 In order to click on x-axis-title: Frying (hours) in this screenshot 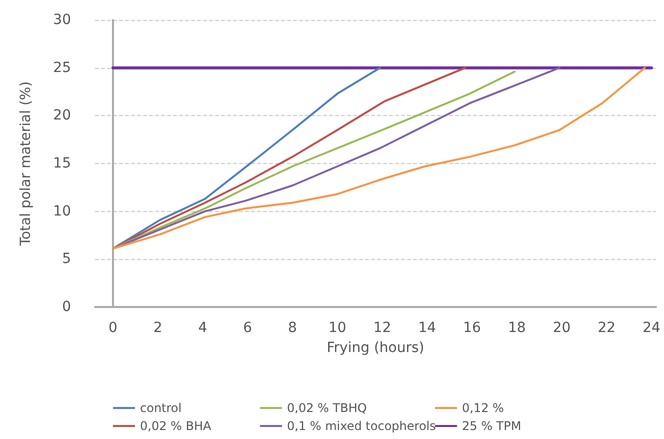, I will do `click(375, 348)`.